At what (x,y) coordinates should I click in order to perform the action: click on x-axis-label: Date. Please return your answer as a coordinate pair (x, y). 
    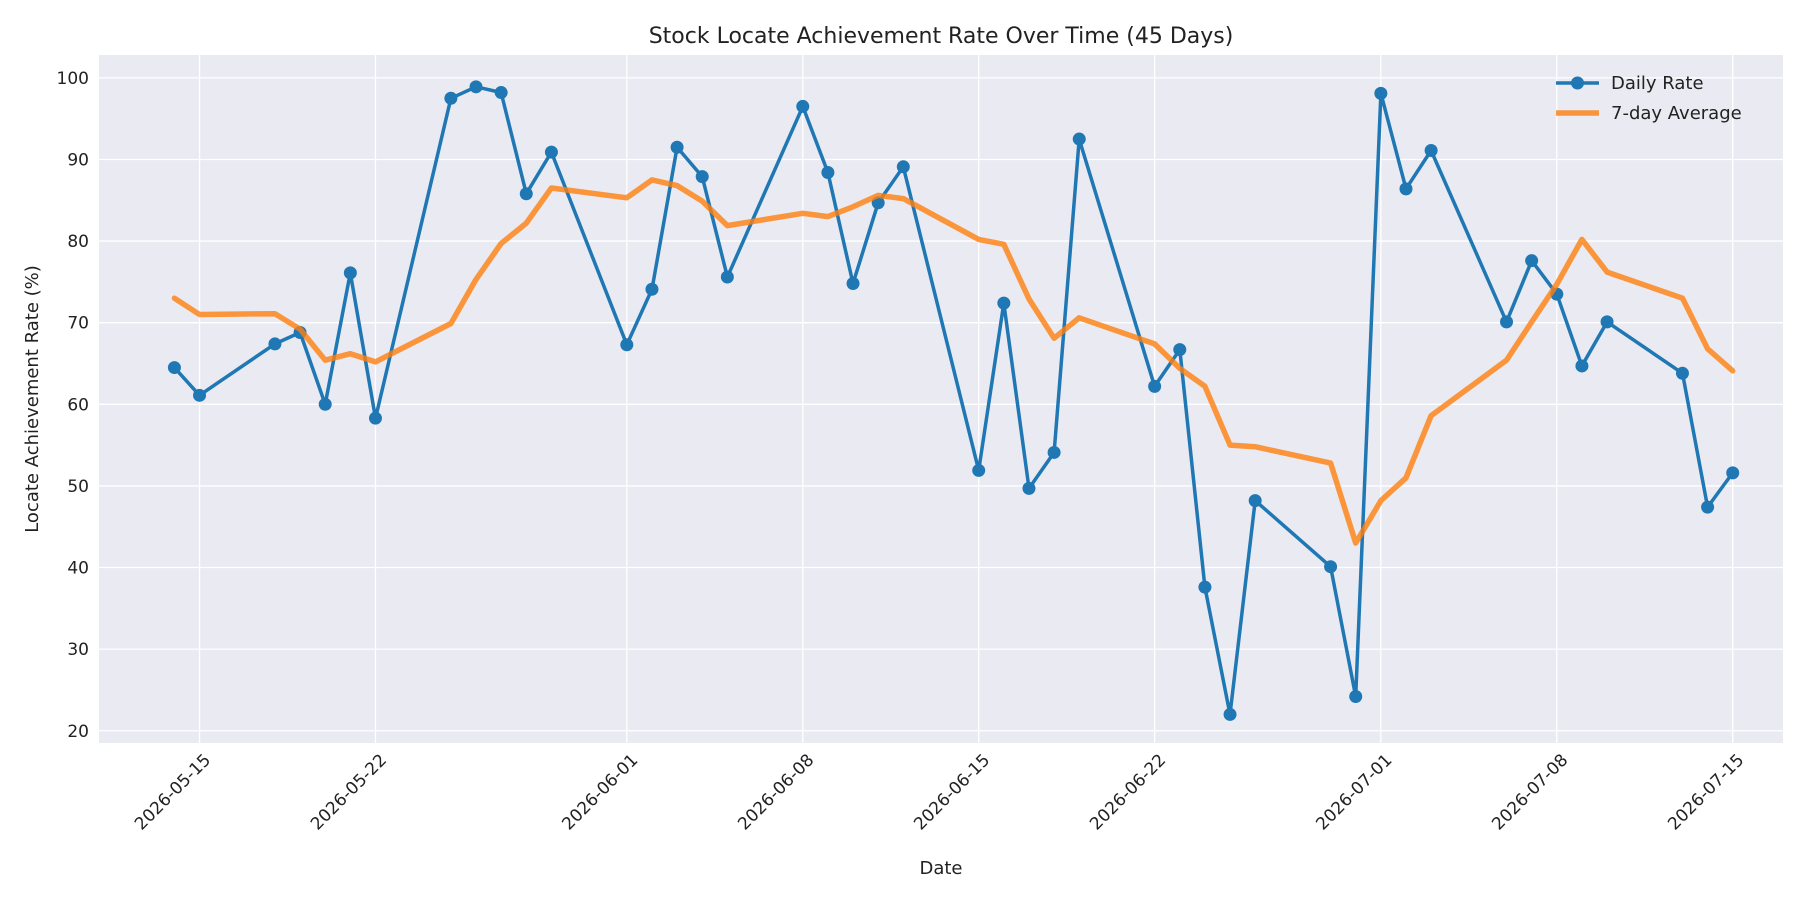
    Looking at the image, I should click on (940, 868).